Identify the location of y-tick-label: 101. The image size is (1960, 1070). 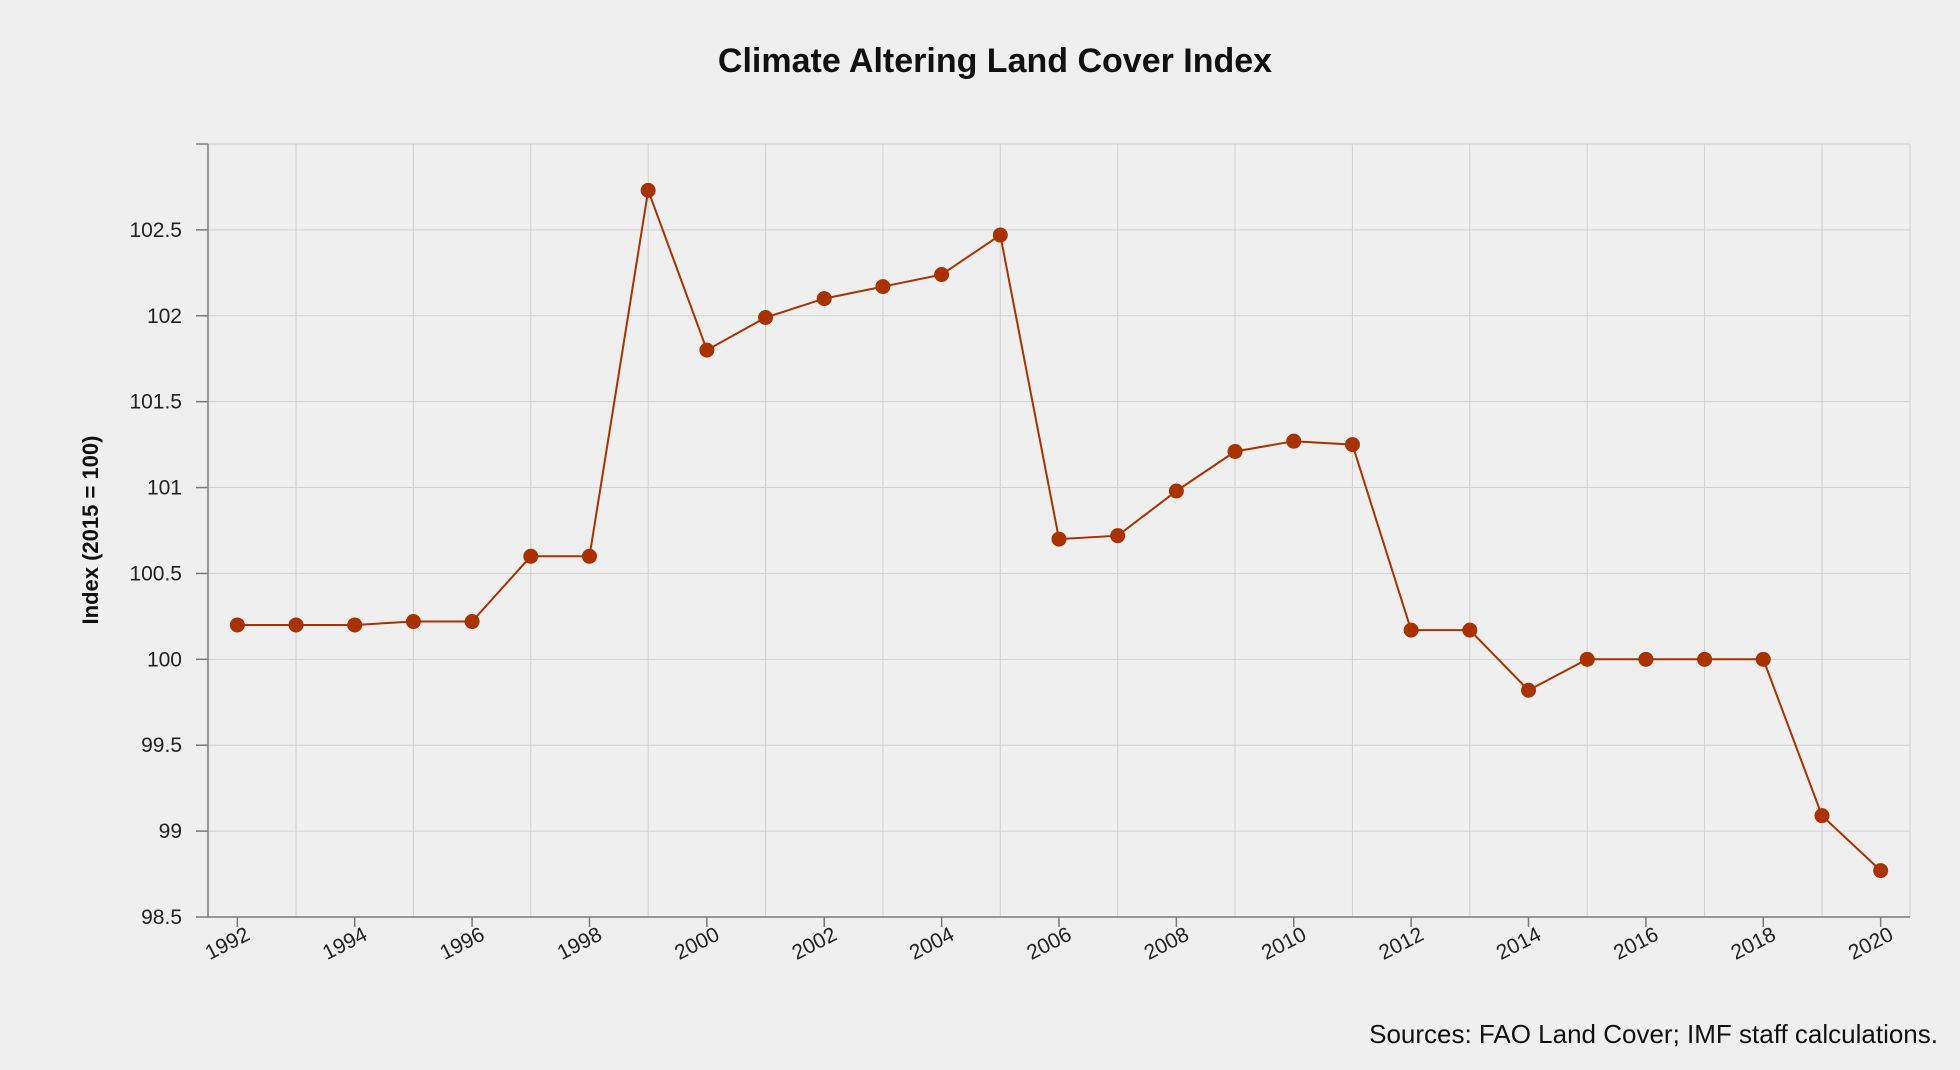
(164, 488).